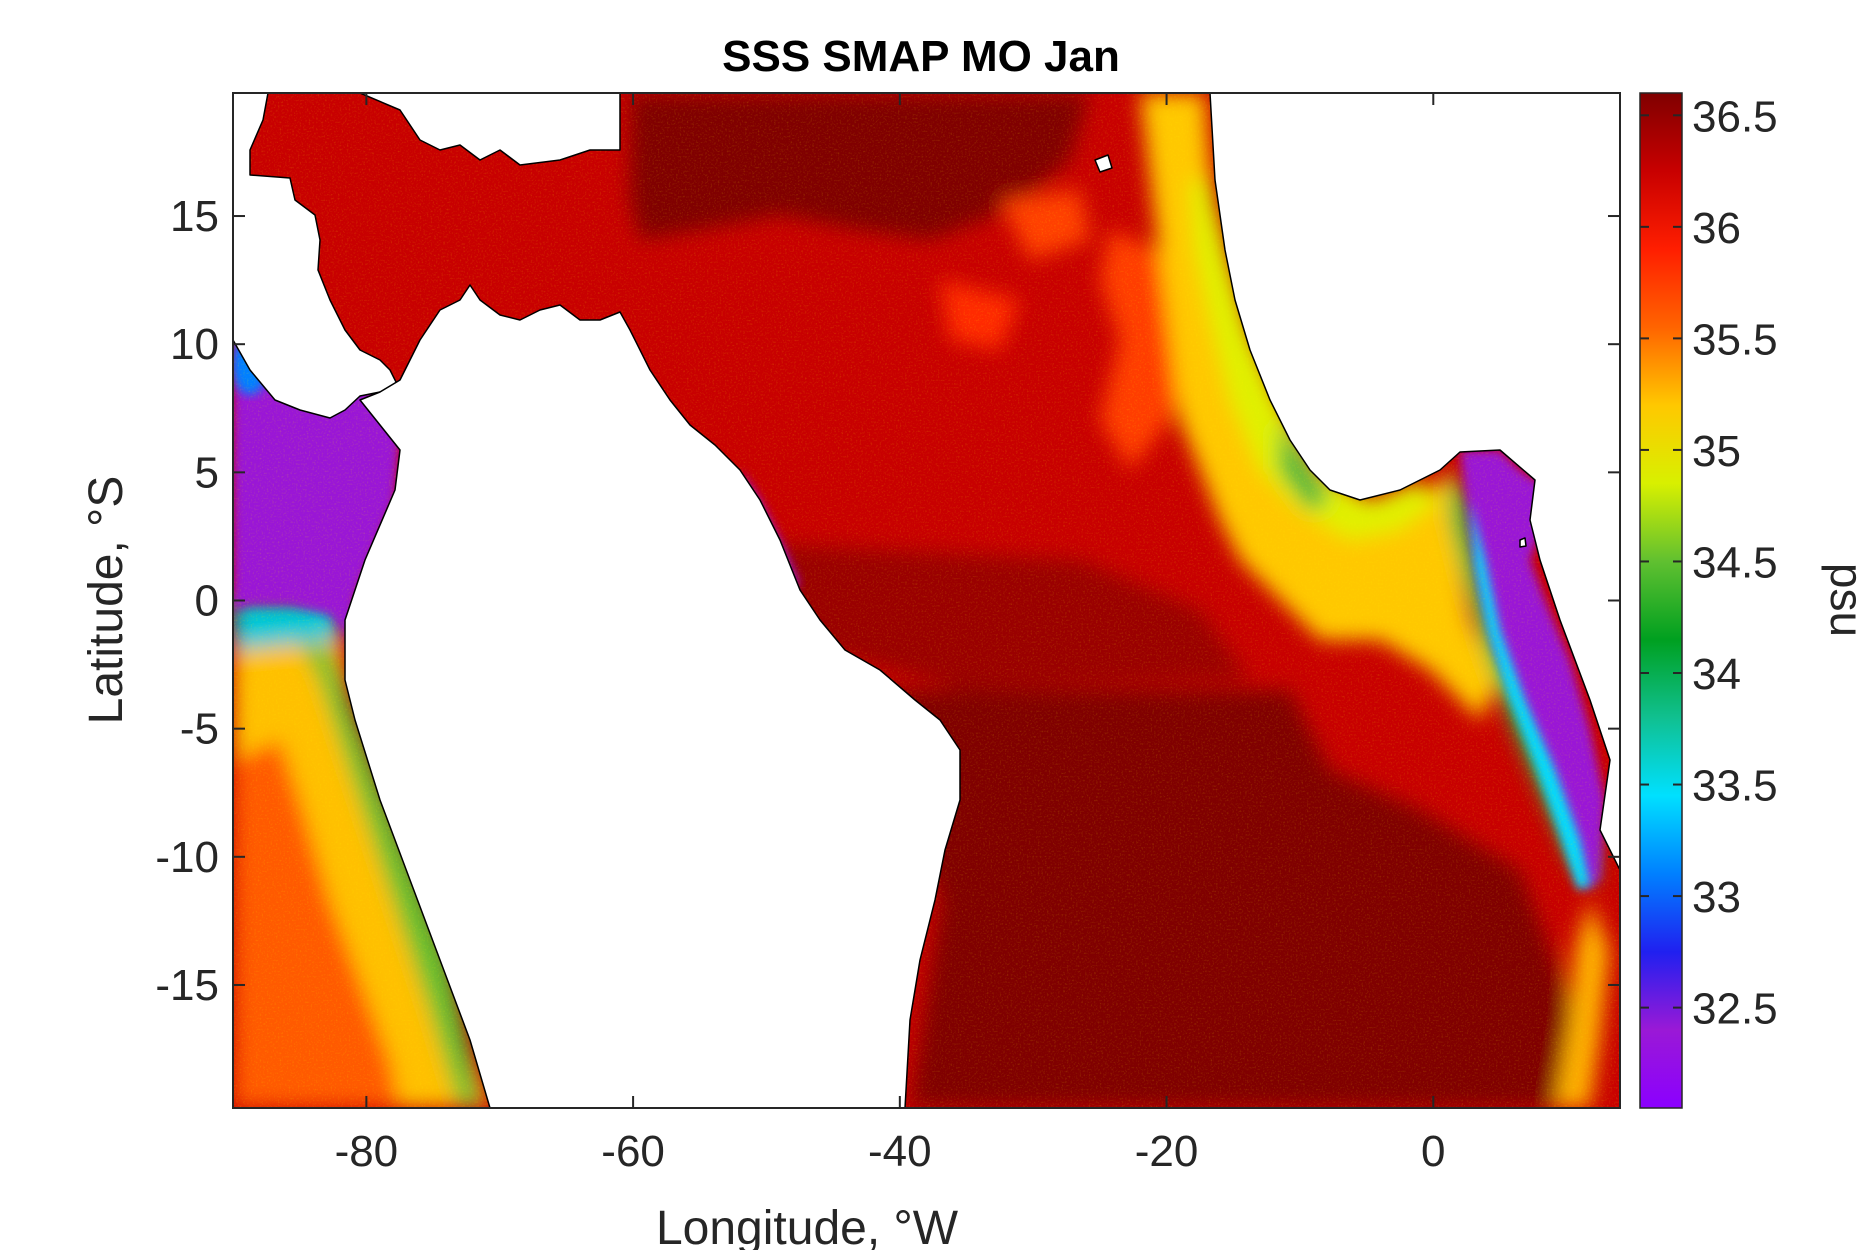  I want to click on x-tick-label: 0, so click(1433, 1151).